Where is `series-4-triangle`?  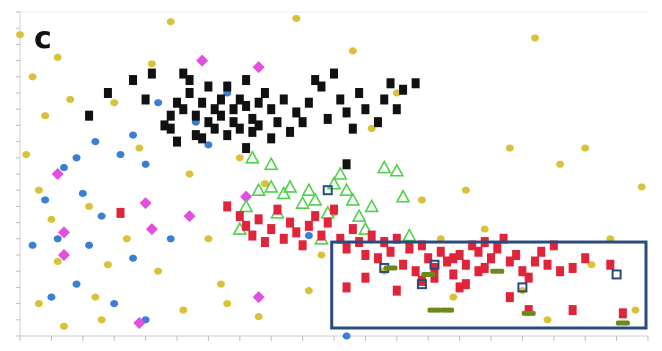 series-4-triangle is located at coordinates (324, 197).